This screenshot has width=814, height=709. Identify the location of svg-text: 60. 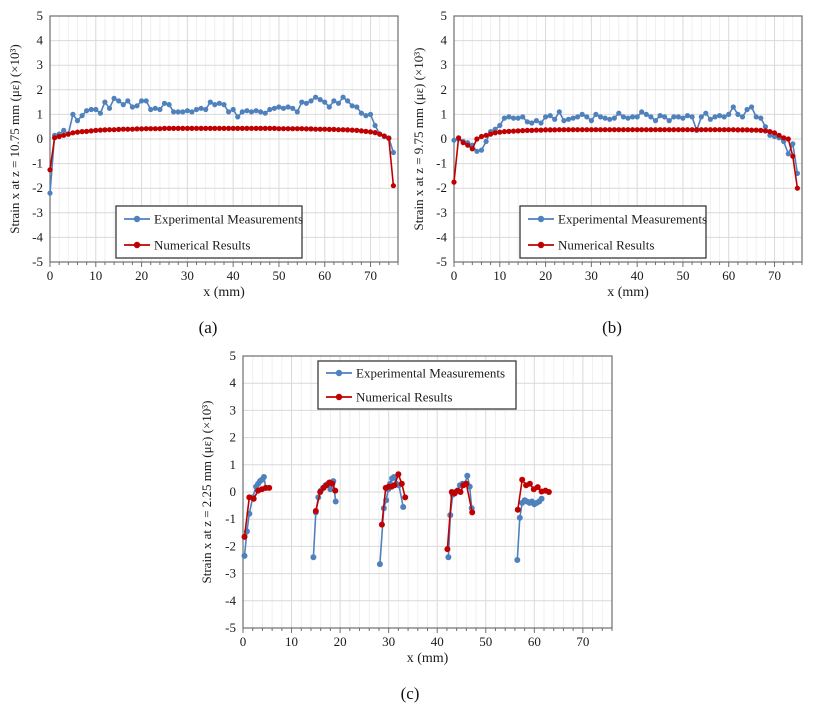
(534, 641).